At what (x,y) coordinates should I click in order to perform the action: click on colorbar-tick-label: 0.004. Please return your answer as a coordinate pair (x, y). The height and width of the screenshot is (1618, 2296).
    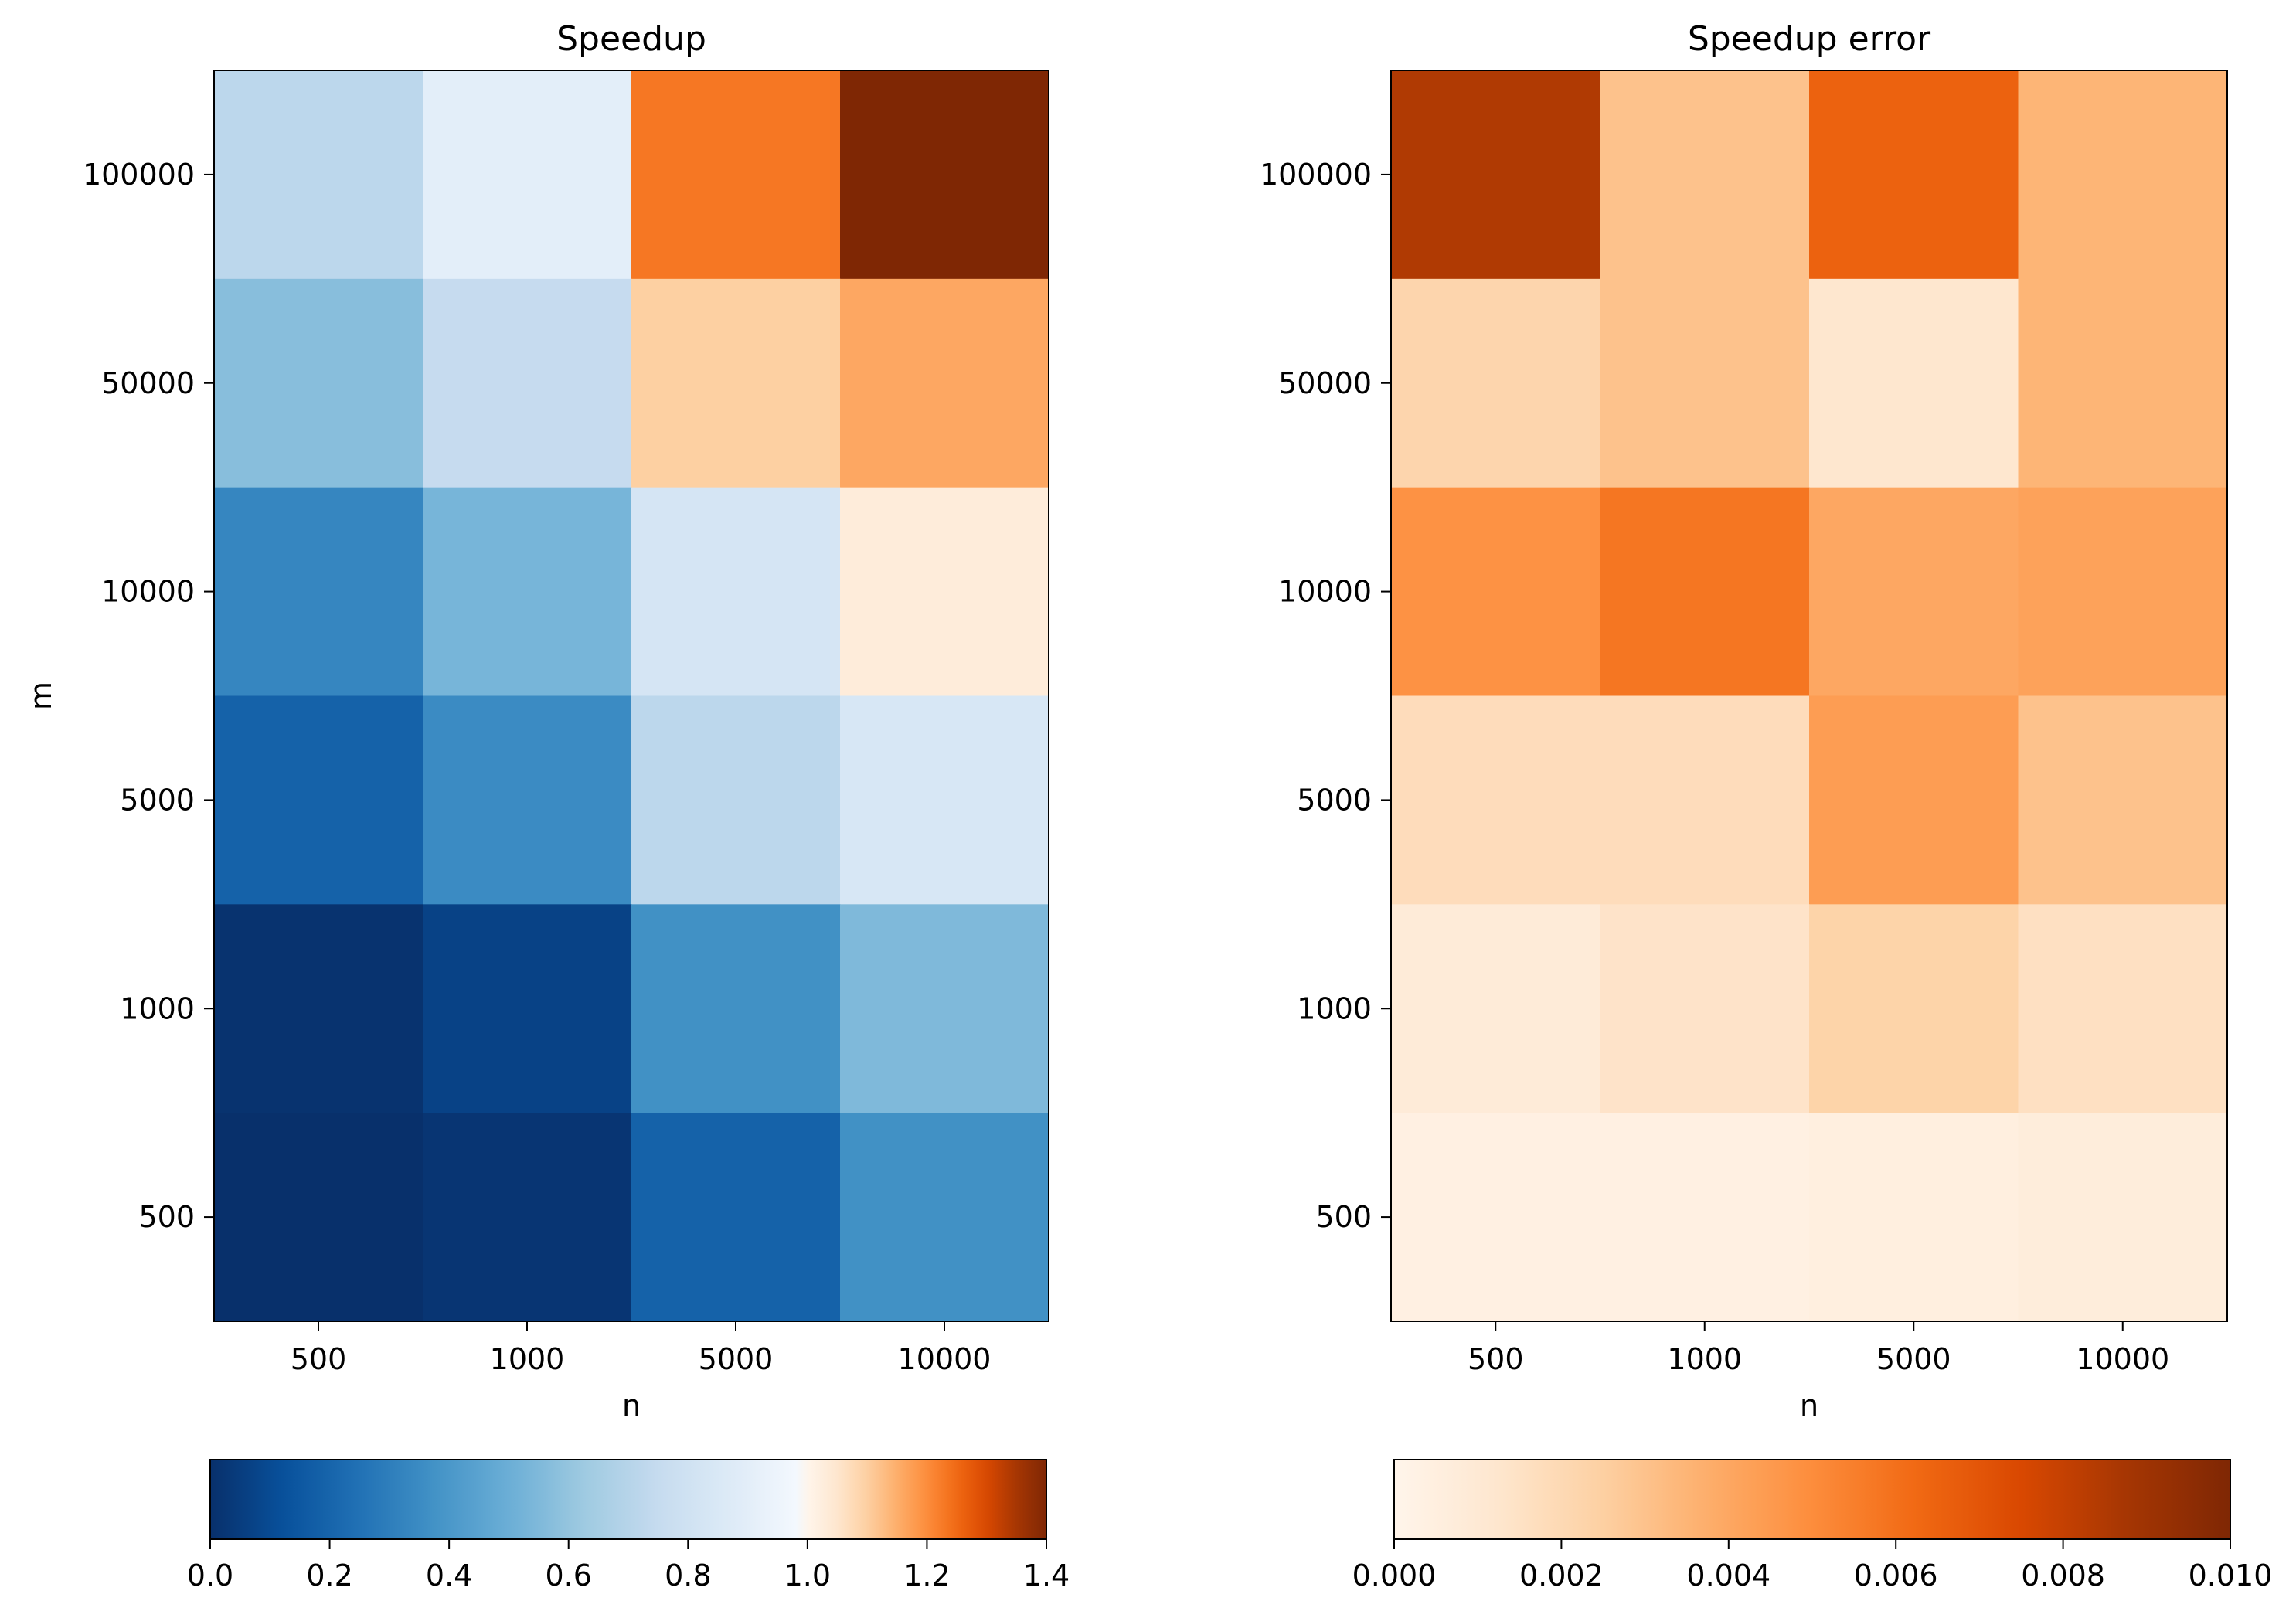
    Looking at the image, I should click on (1728, 1576).